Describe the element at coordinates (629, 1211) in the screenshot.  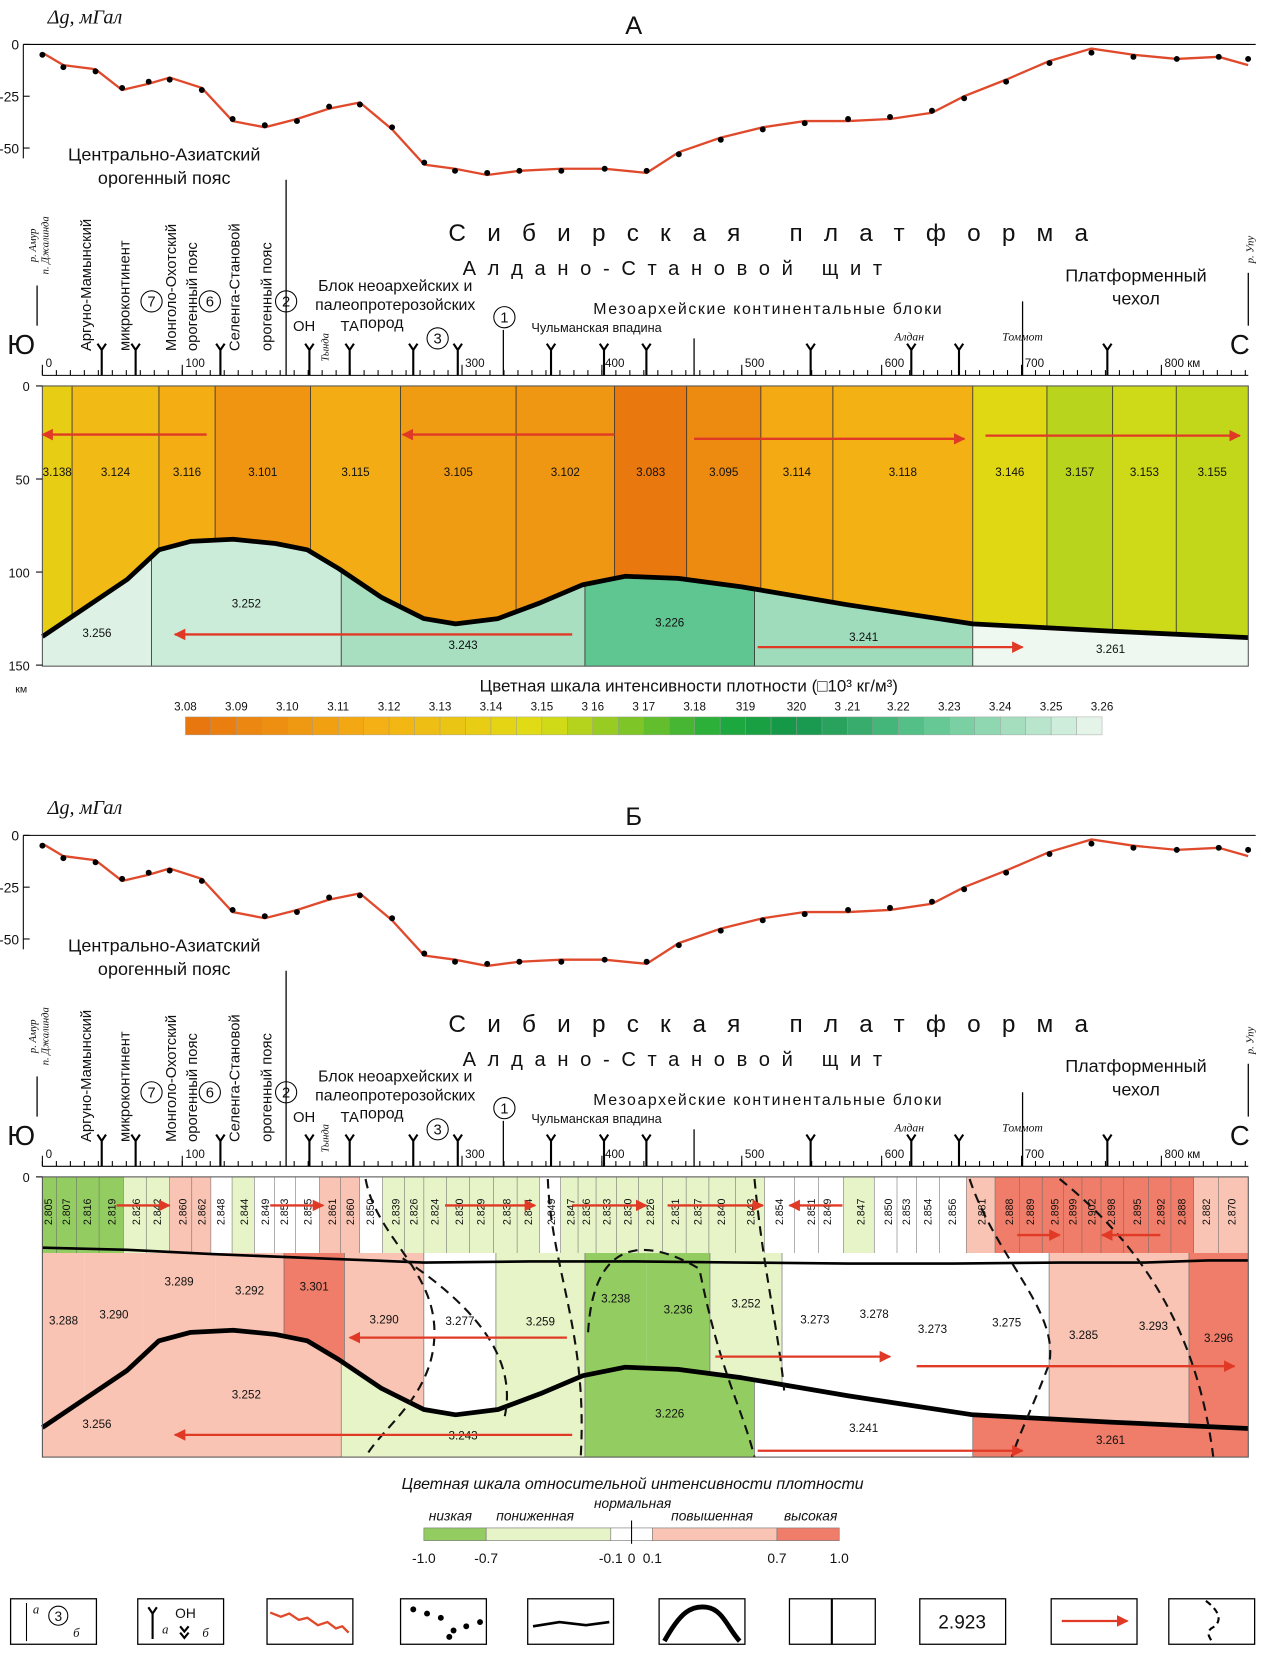
I see `top-block-label: 2.830` at that location.